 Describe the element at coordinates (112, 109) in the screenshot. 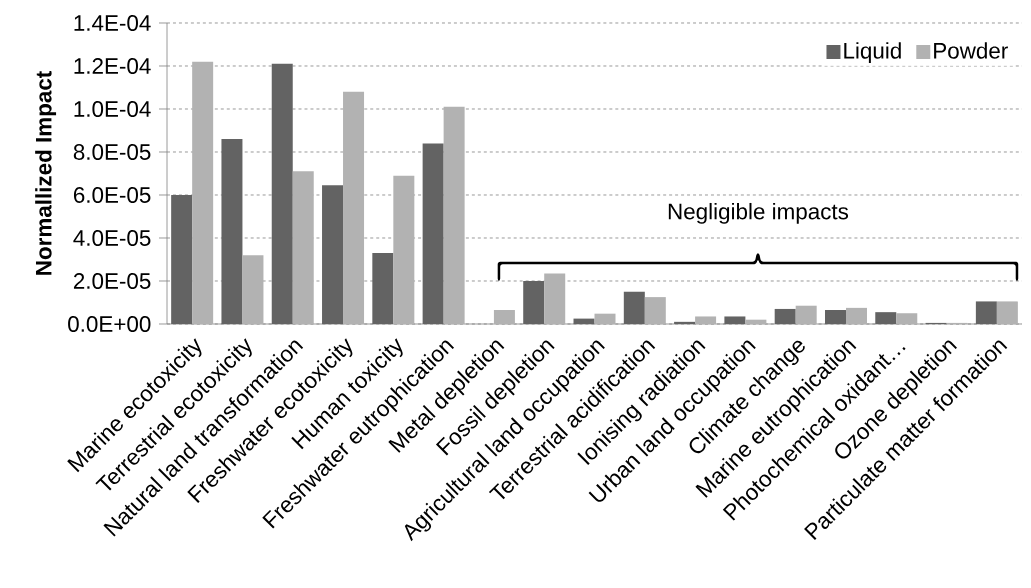

I see `y-tick-label: 1.0E-04` at that location.